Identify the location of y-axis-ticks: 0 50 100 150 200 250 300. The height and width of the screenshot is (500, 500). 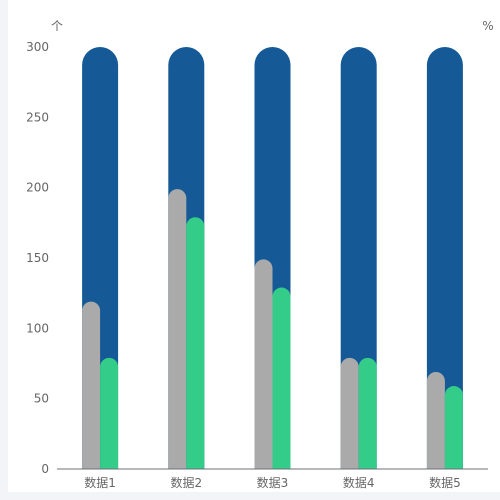
(37, 258).